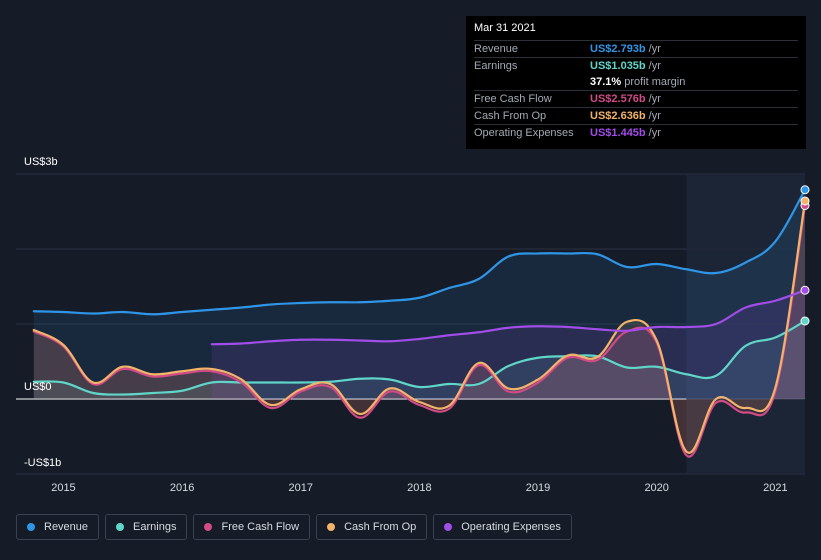  What do you see at coordinates (805, 290) in the screenshot?
I see `operating-expenses-end-point` at bounding box center [805, 290].